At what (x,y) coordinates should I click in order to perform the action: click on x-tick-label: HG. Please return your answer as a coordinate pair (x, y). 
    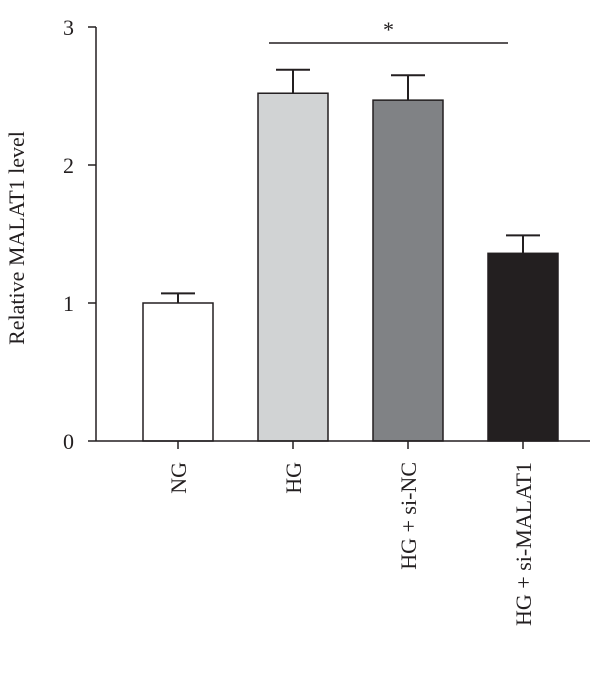
    Looking at the image, I should click on (293, 478).